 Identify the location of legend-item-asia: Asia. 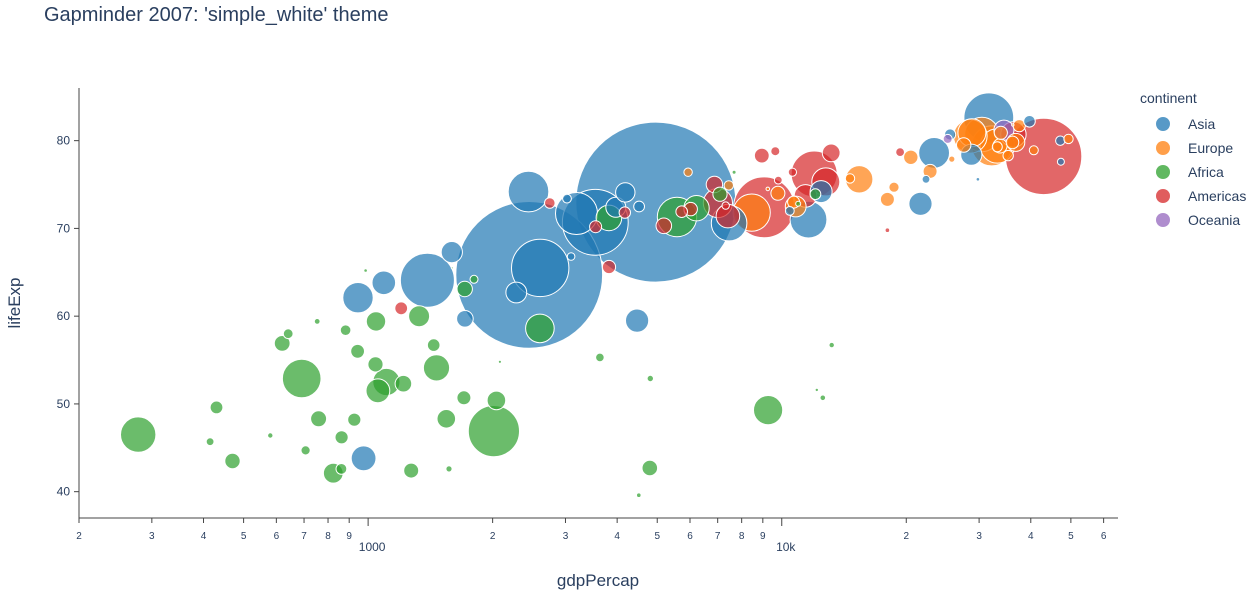
(1193, 124).